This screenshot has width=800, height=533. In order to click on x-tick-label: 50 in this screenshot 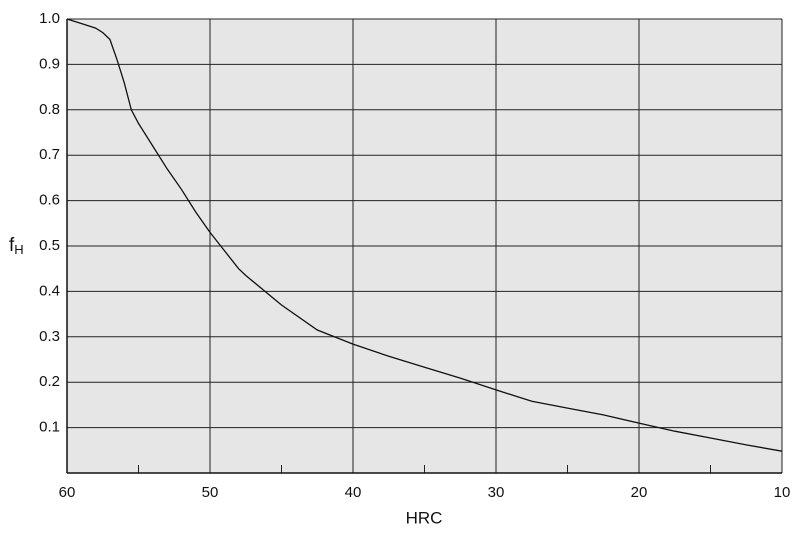, I will do `click(210, 492)`.